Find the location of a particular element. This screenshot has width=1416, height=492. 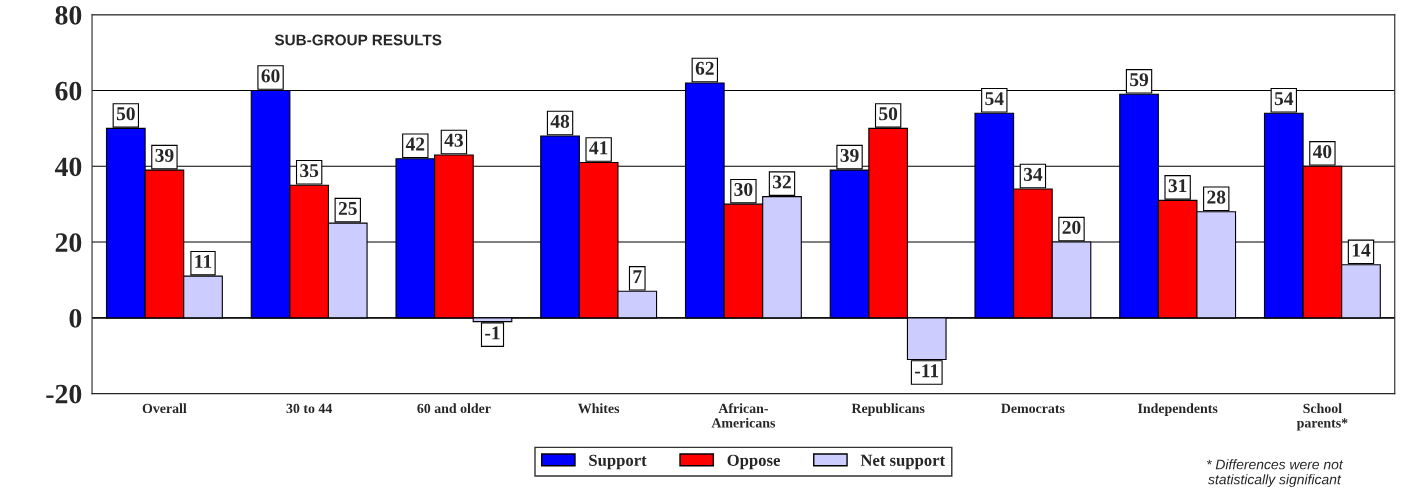

x-tick-label: Independents is located at coordinates (1177, 409).